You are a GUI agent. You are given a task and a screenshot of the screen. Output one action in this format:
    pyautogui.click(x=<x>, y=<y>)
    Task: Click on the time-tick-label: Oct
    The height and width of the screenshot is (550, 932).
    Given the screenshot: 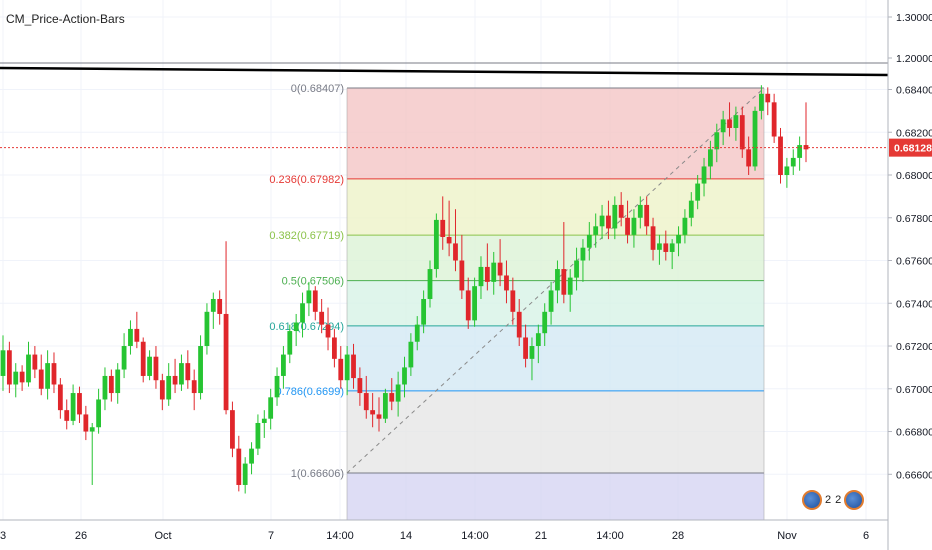 What is the action you would take?
    pyautogui.click(x=162, y=536)
    